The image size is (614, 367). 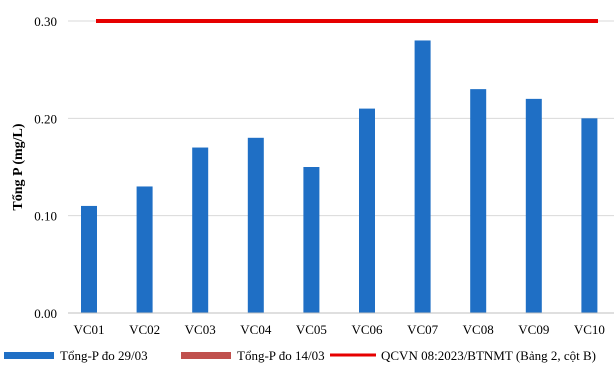 What do you see at coordinates (533, 205) in the screenshot?
I see `bar-vc09` at bounding box center [533, 205].